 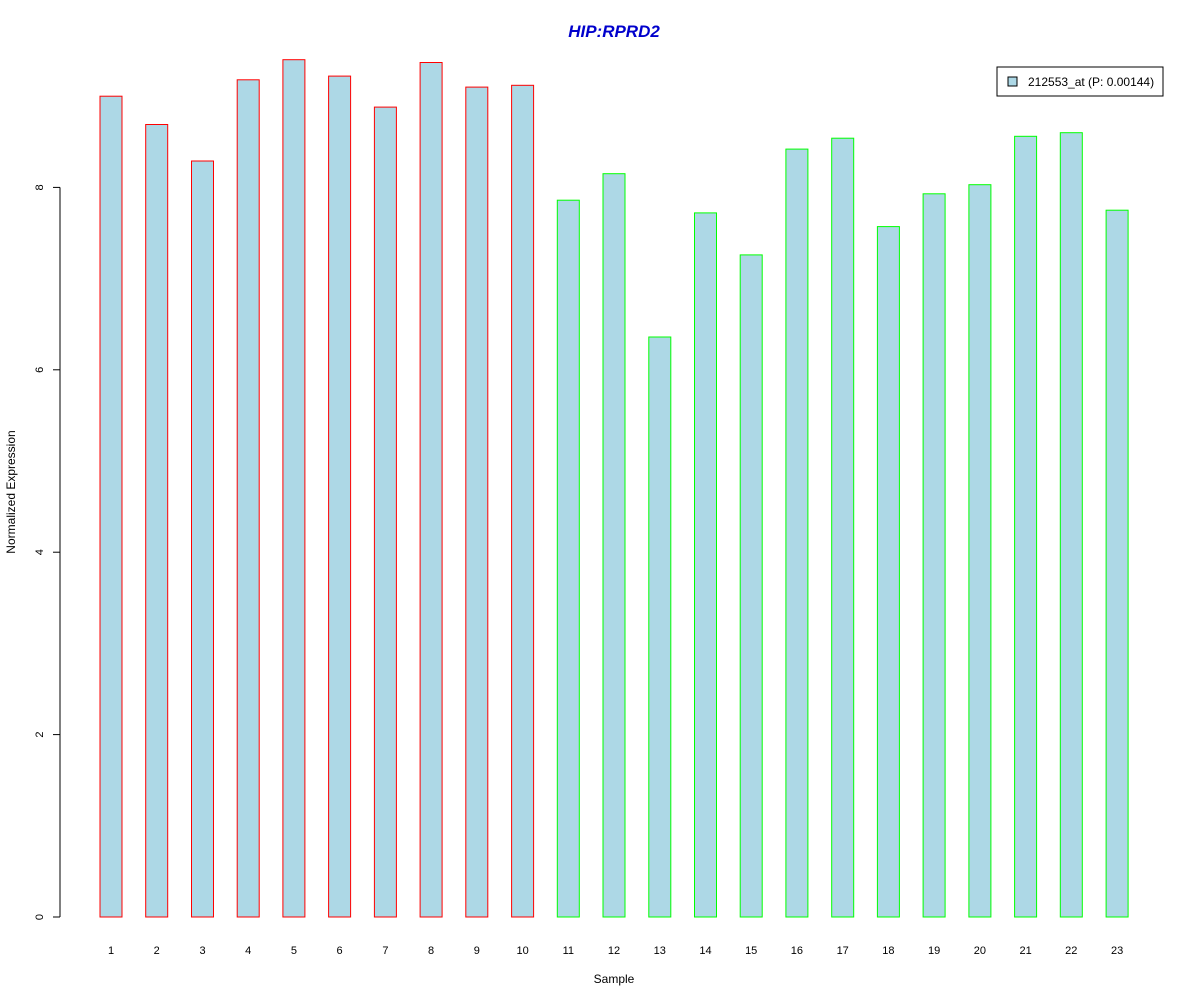 What do you see at coordinates (248, 951) in the screenshot?
I see `x-tick-label-4: 4` at bounding box center [248, 951].